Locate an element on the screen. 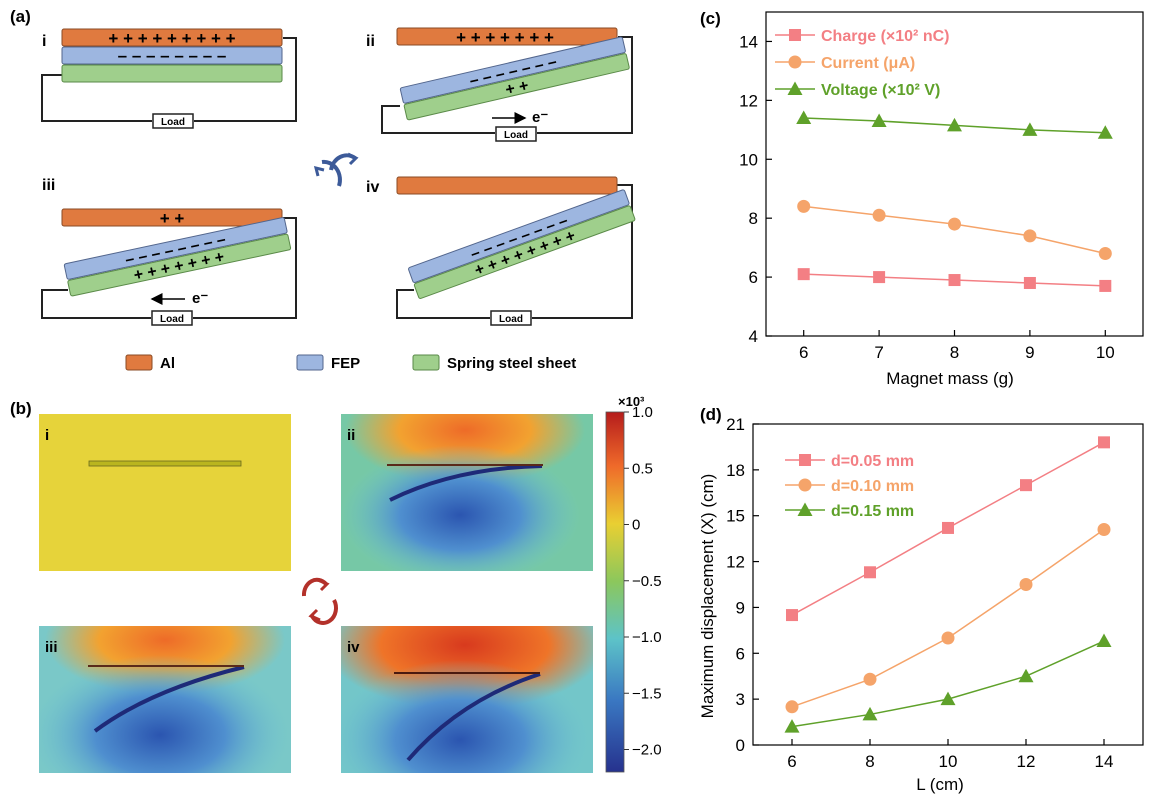  al-layer-iv is located at coordinates (507, 185).